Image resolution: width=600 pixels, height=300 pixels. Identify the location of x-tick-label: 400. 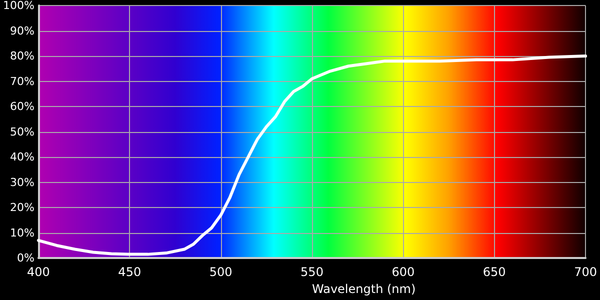
(38, 272).